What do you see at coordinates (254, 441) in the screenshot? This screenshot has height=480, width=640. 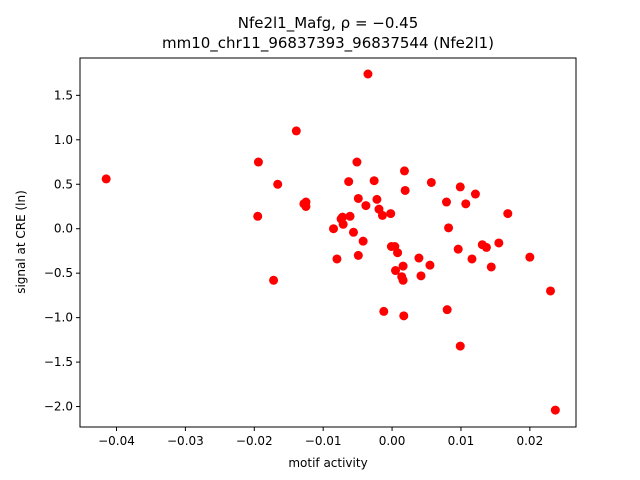 I see `x-tick-label: −0.02` at bounding box center [254, 441].